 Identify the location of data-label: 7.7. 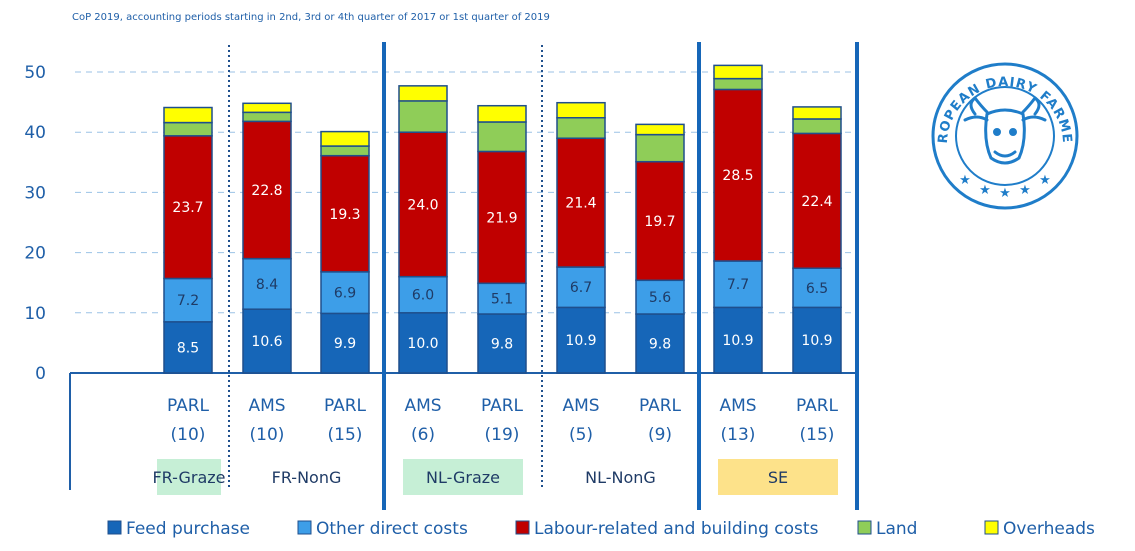
(738, 285).